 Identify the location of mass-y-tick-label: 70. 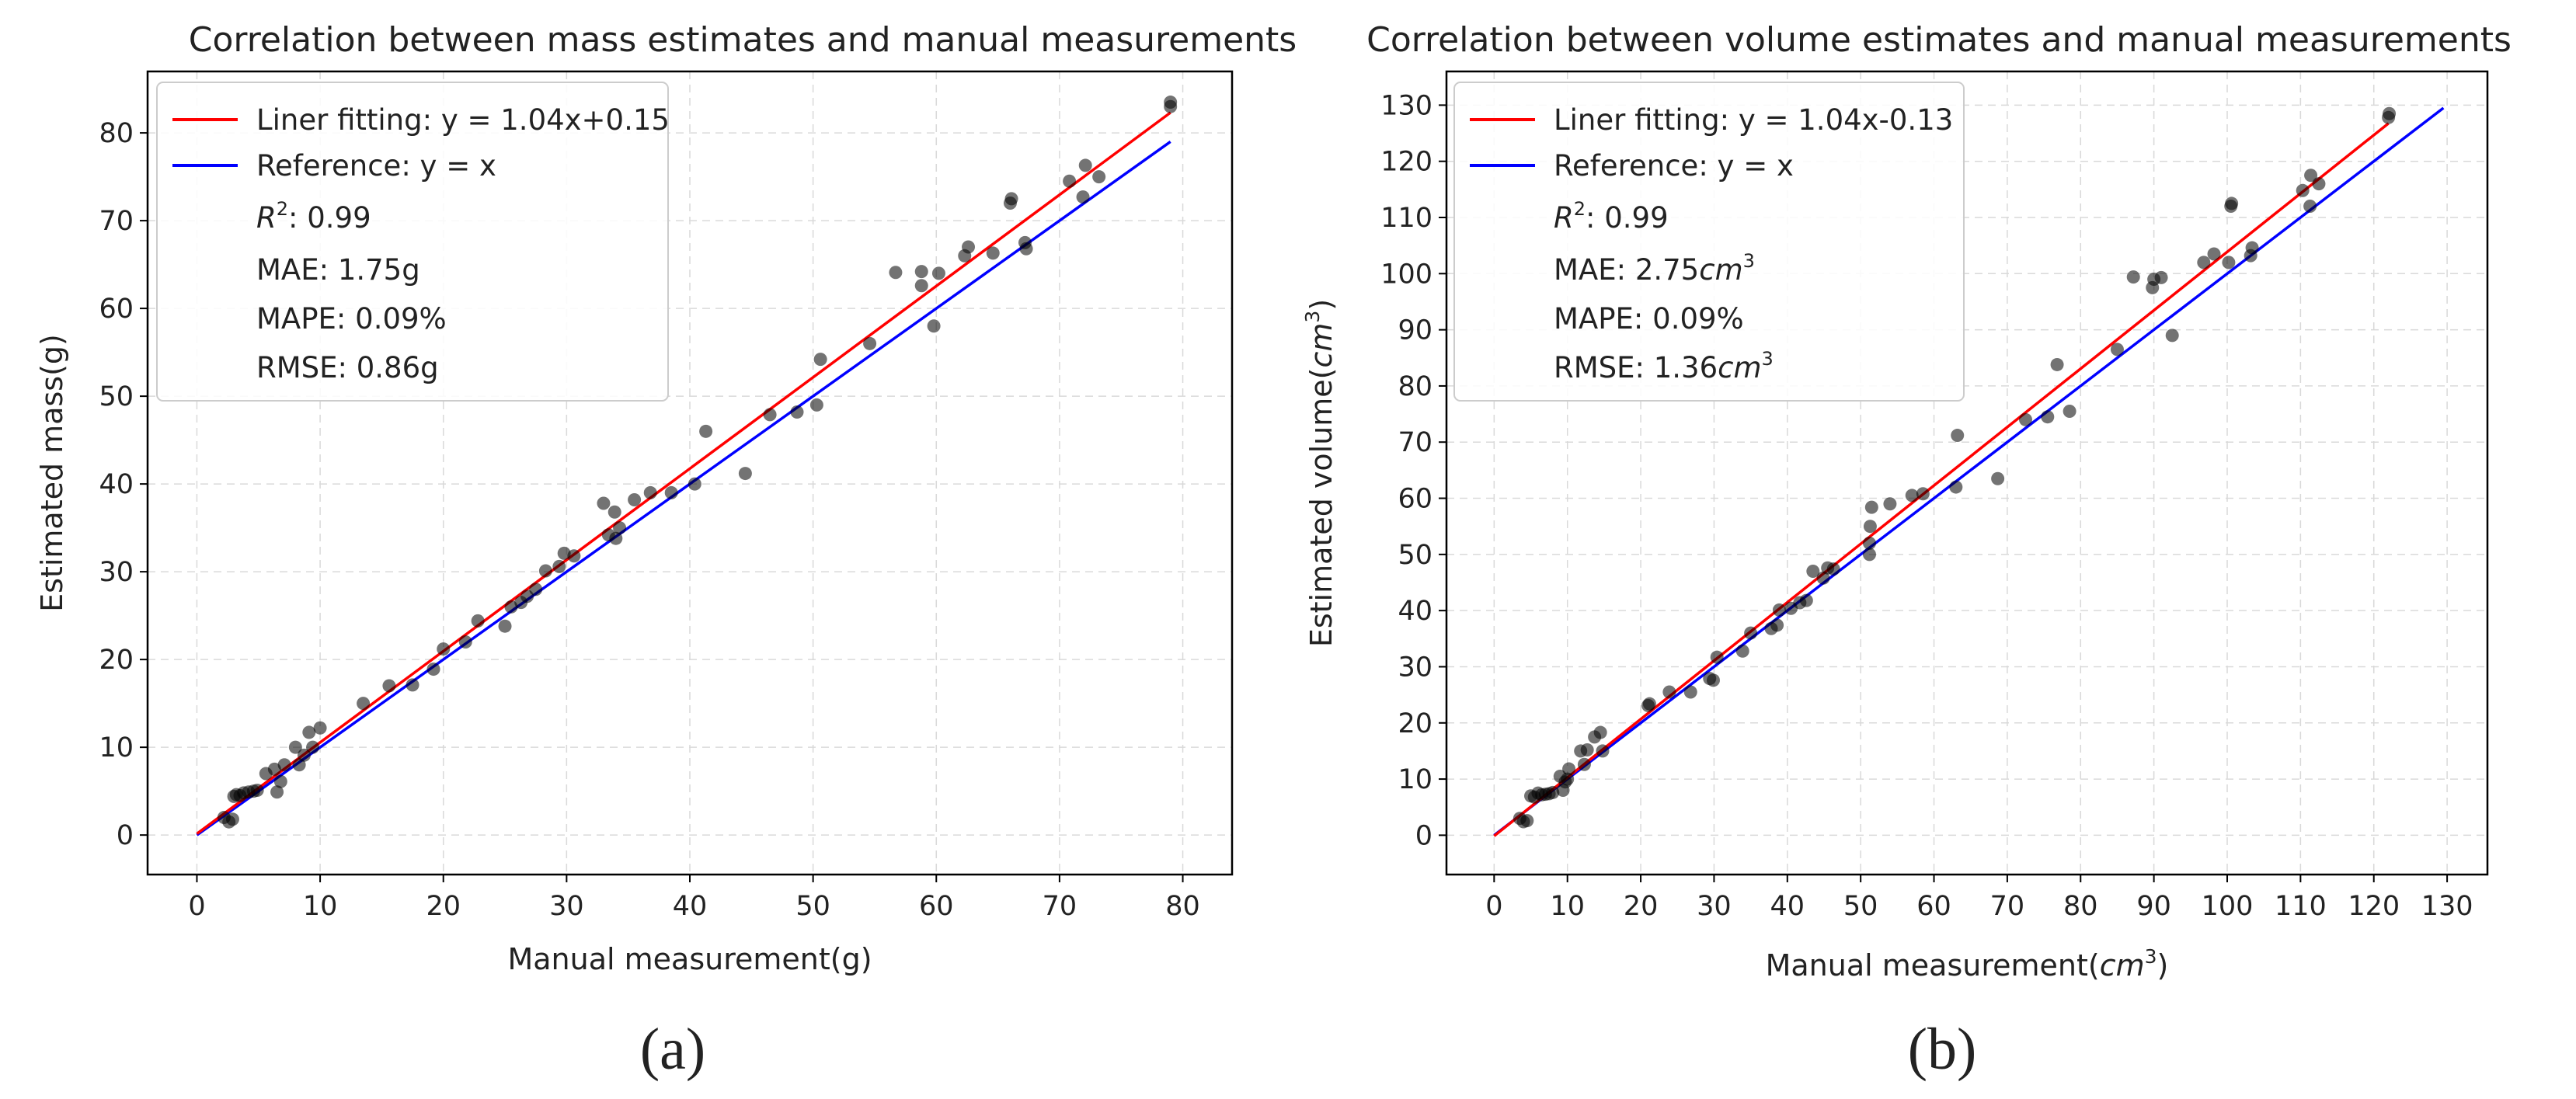
(117, 222).